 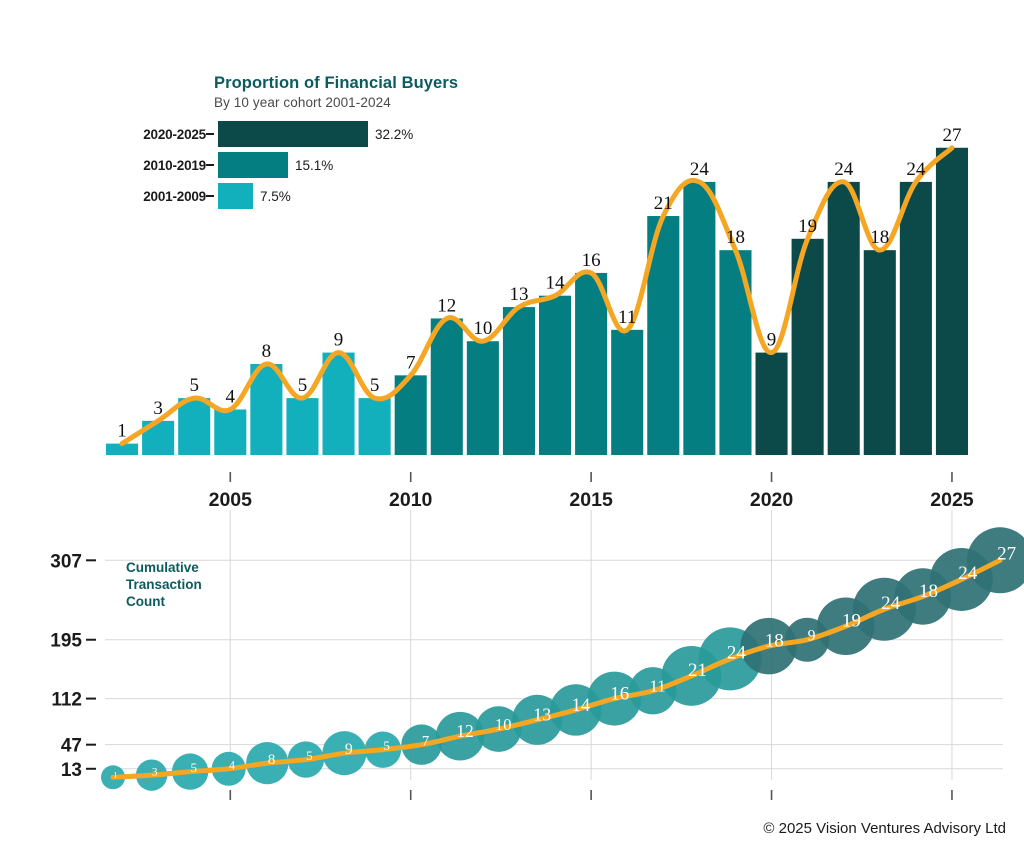 What do you see at coordinates (66, 700) in the screenshot?
I see `y-axis-tick-label: 112` at bounding box center [66, 700].